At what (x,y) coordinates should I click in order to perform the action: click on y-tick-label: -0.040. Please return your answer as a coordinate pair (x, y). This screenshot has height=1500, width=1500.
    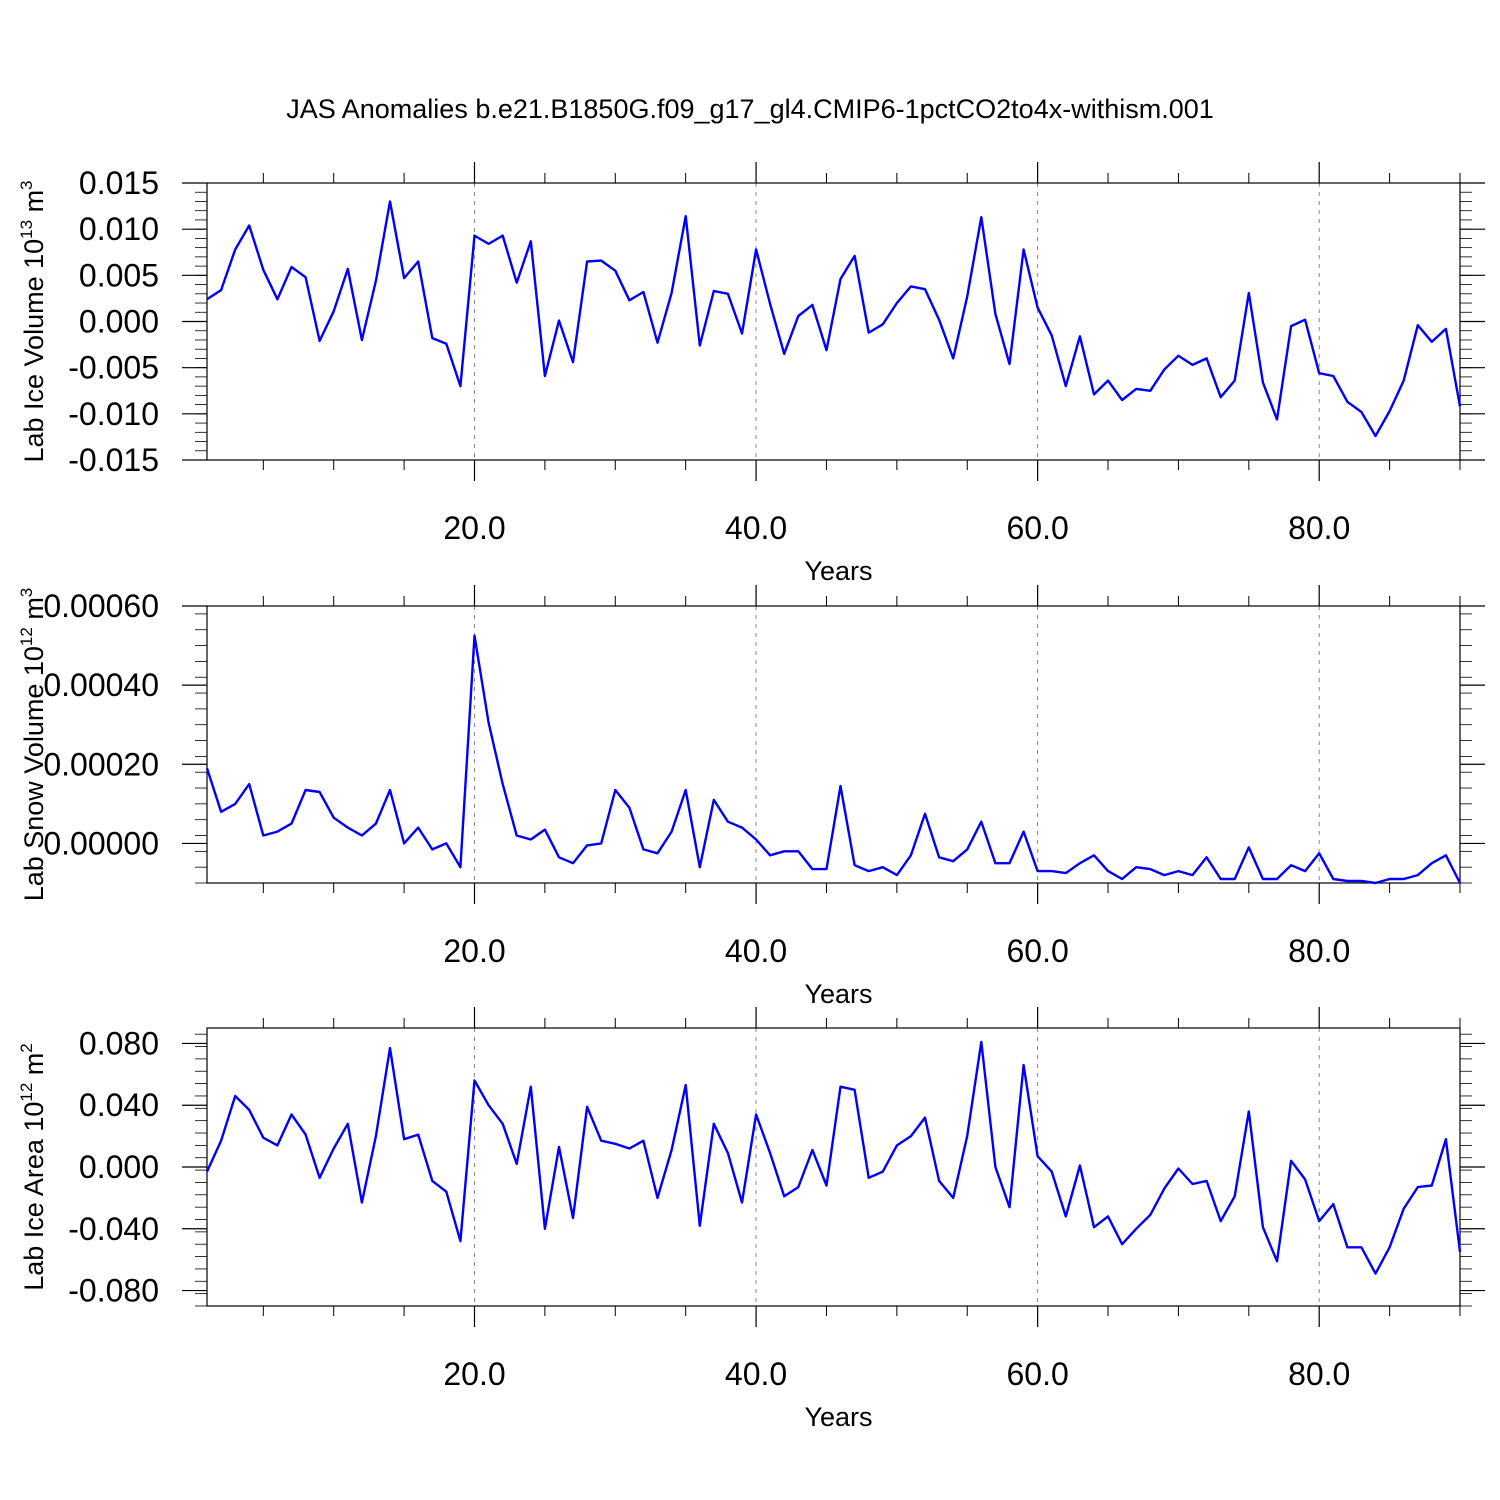
    Looking at the image, I should click on (113, 1229).